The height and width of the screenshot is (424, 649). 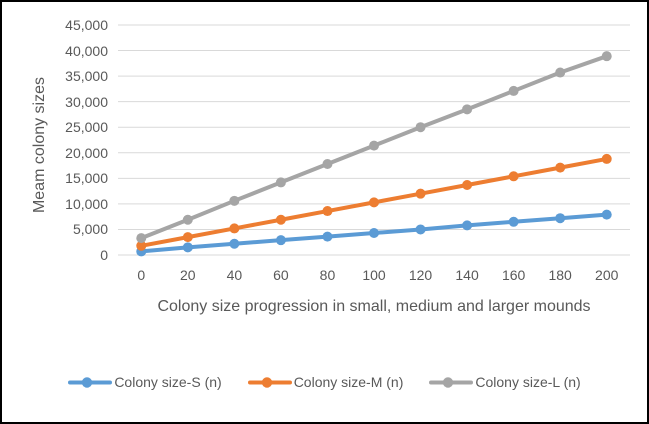 What do you see at coordinates (374, 145) in the screenshot?
I see `data-point-series2-x100` at bounding box center [374, 145].